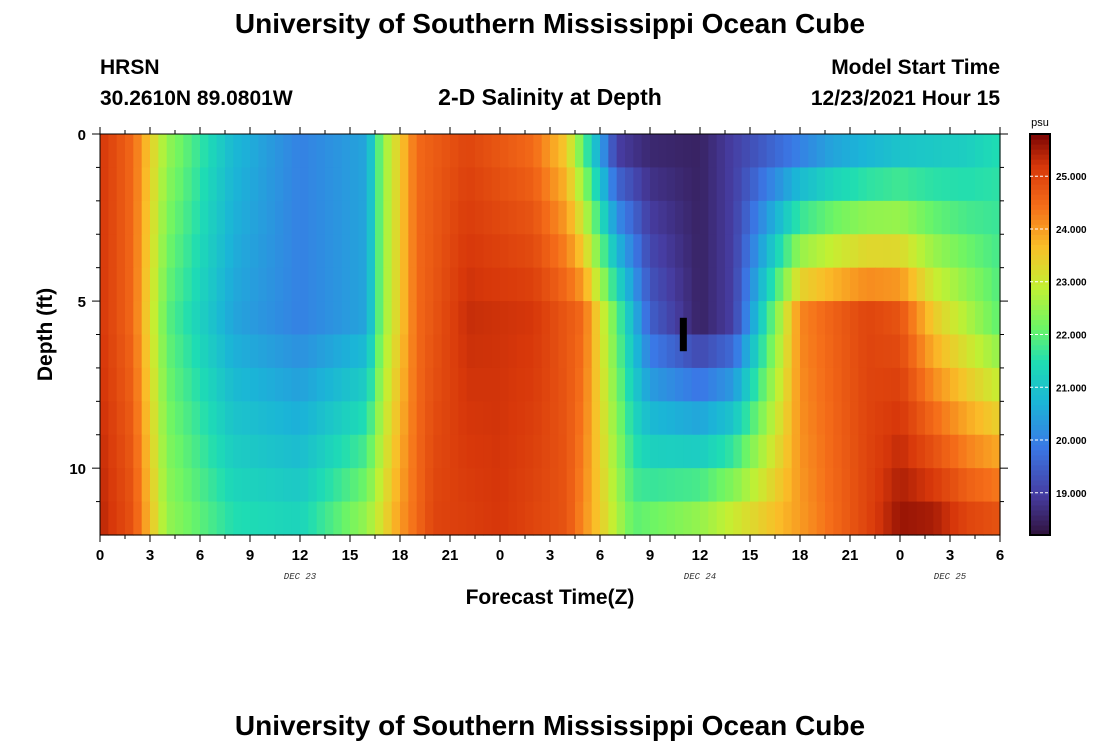 This screenshot has width=1100, height=750. I want to click on x-tick-label: 3, so click(550, 555).